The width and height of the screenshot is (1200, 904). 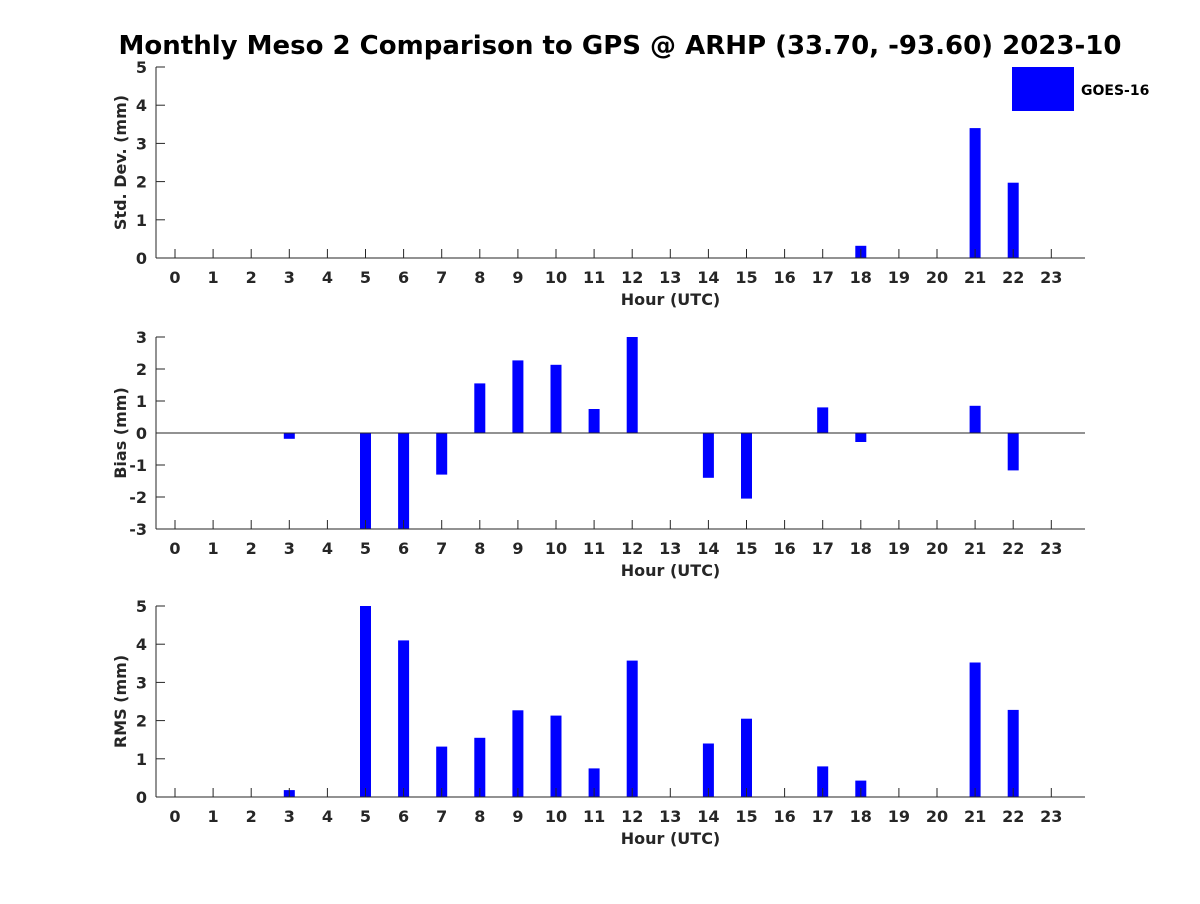 What do you see at coordinates (1080, 89) in the screenshot?
I see `legend: GOES-16` at bounding box center [1080, 89].